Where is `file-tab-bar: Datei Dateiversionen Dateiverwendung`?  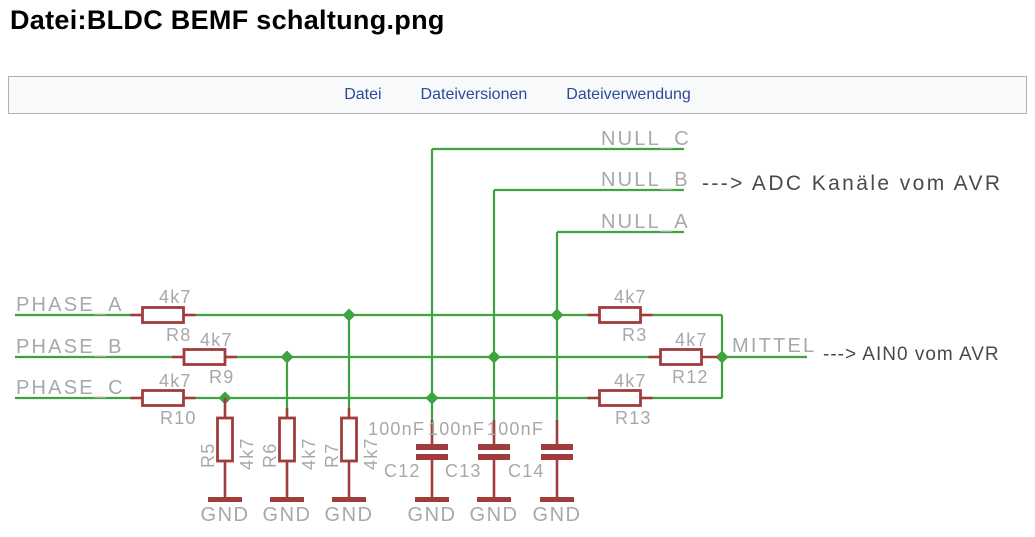 file-tab-bar: Datei Dateiversionen Dateiverwendung is located at coordinates (517, 95).